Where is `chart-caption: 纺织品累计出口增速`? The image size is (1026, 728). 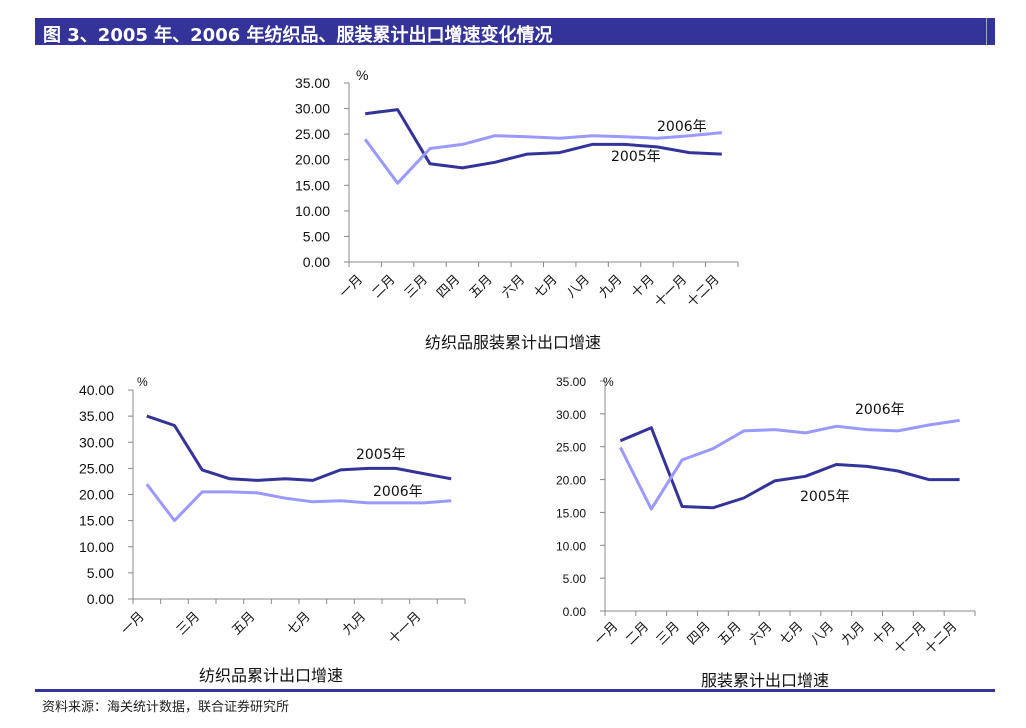
chart-caption: 纺织品累计出口增速 is located at coordinates (271, 675).